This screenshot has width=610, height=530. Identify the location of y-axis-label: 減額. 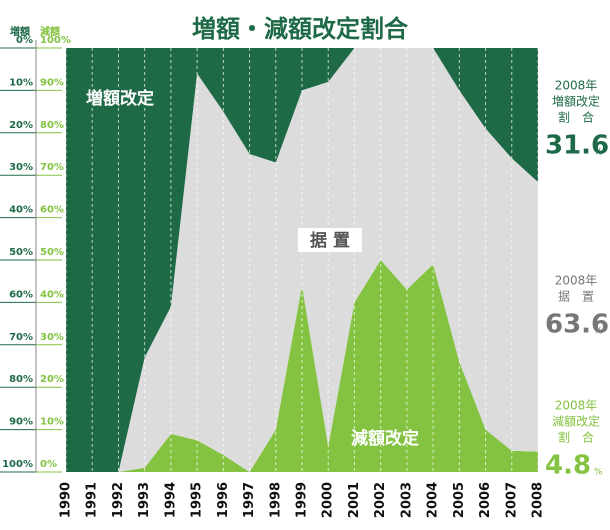
(50, 31).